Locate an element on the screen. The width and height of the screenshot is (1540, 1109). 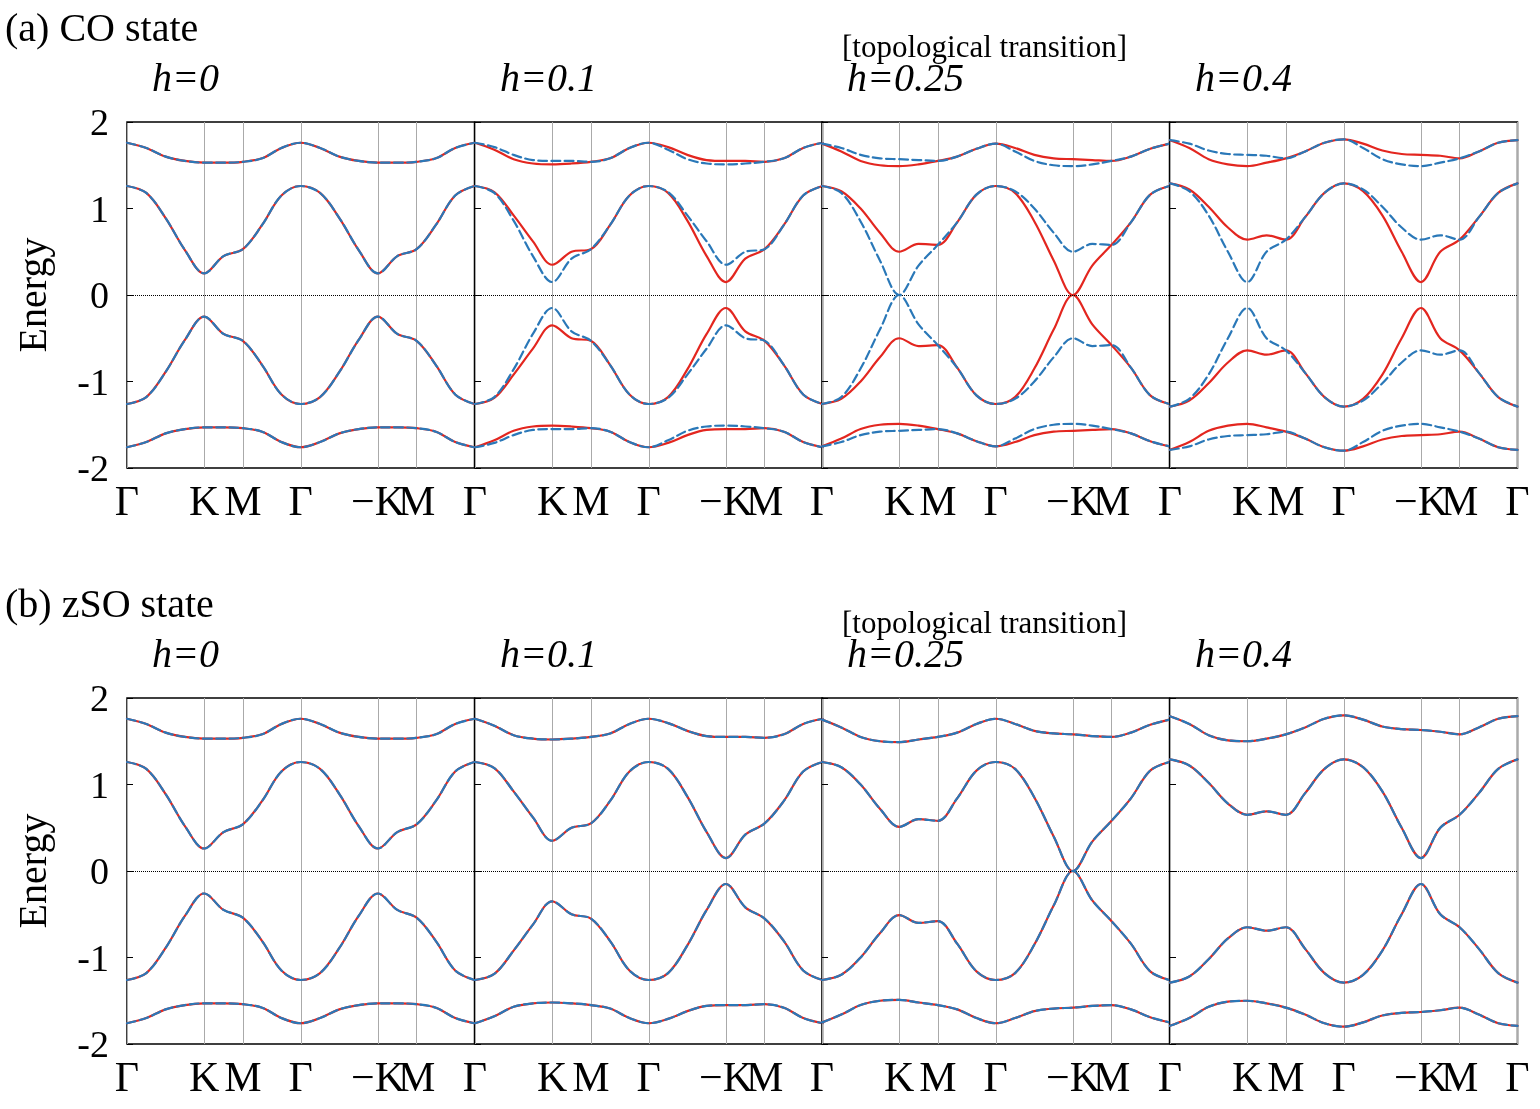
text: (a) CO state is located at coordinates (102, 27).